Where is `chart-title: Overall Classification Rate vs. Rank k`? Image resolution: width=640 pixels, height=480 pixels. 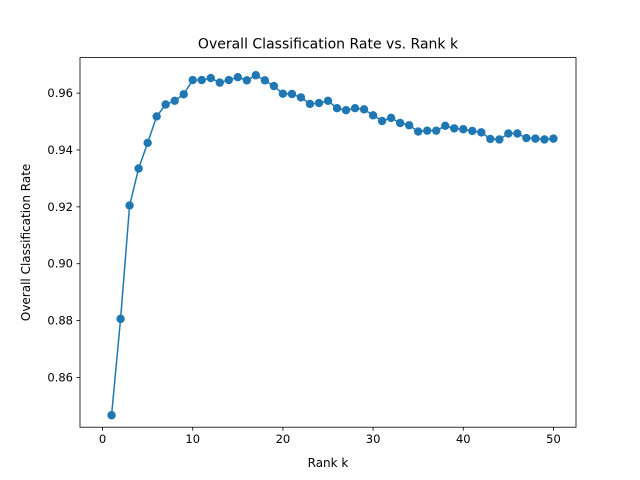
chart-title: Overall Classification Rate vs. Rank k is located at coordinates (328, 45).